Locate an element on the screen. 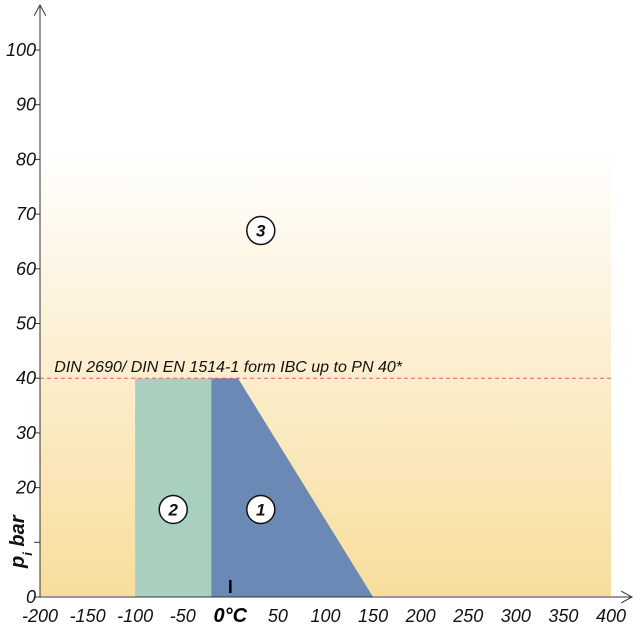 This screenshot has height=630, width=640. region-label-1: 1 is located at coordinates (261, 509).